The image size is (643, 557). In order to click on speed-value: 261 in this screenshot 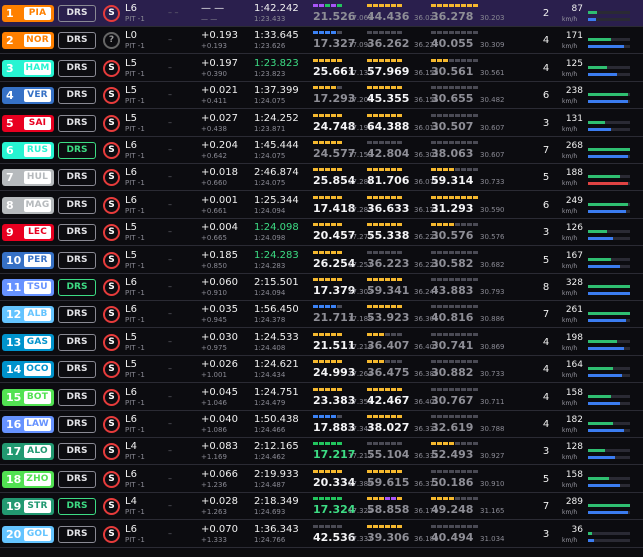, I will do `click(574, 310)`.